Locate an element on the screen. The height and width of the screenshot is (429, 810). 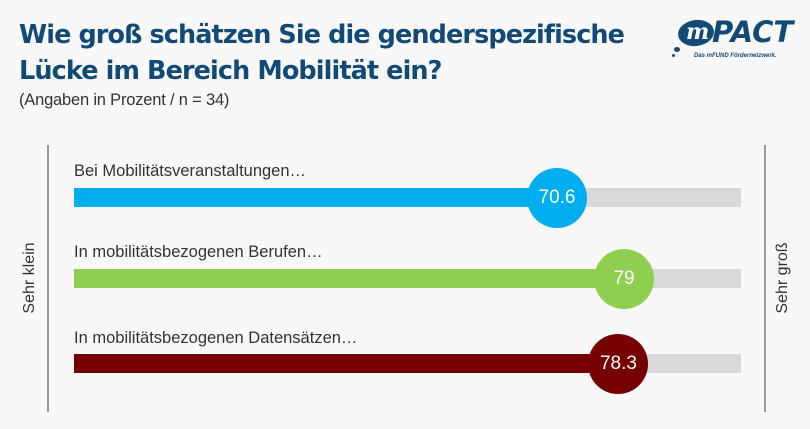
scale-max-label: Sehr groß is located at coordinates (782, 278).